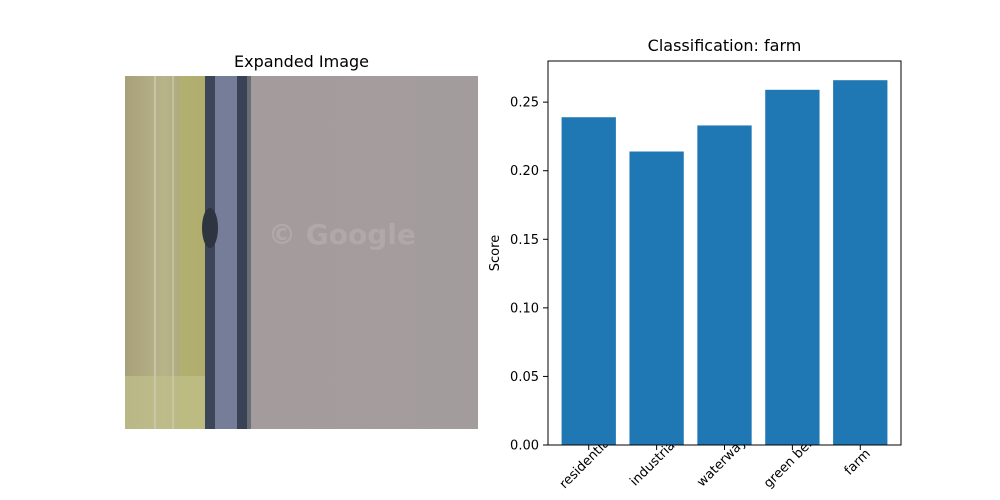  Describe the element at coordinates (656, 298) in the screenshot. I see `bar-industrial` at that location.